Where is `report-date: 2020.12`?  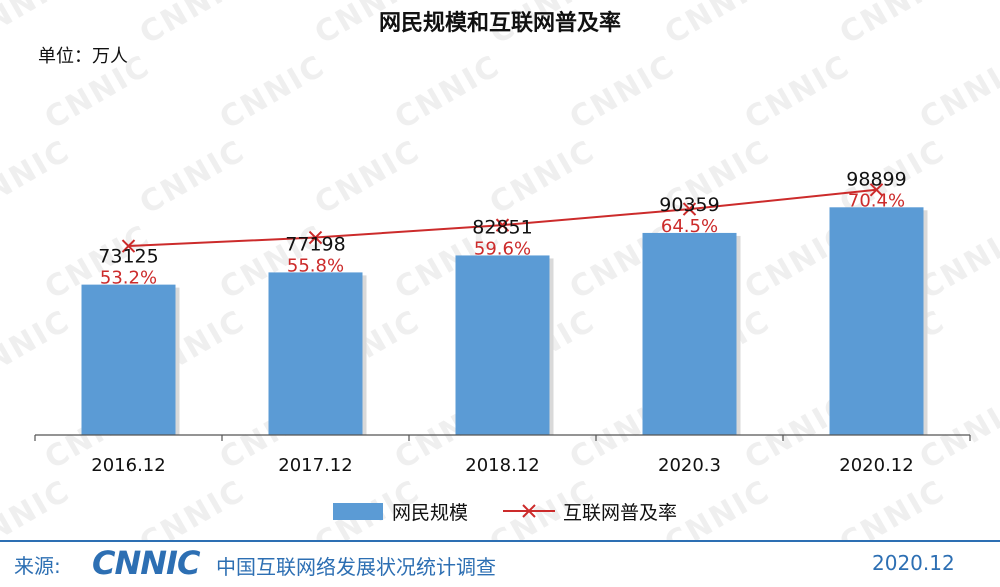 report-date: 2020.12 is located at coordinates (913, 563).